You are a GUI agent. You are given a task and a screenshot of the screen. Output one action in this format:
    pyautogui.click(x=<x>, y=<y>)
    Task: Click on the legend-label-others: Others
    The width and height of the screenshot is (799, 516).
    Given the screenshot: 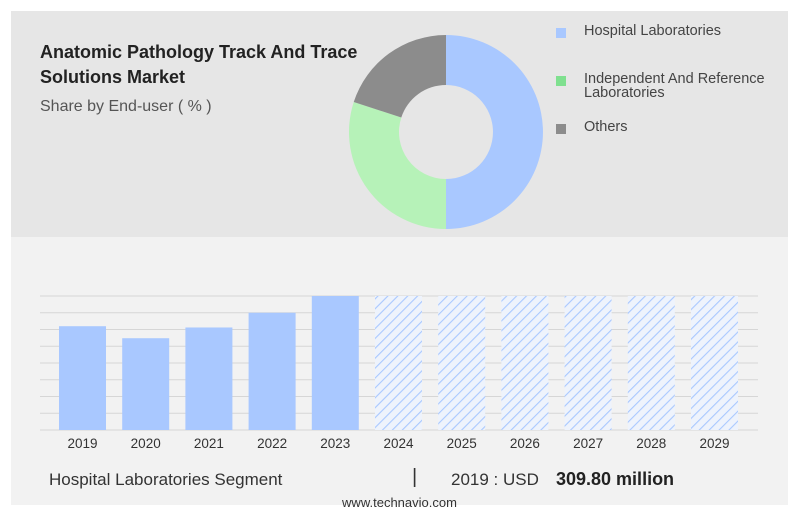 What is the action you would take?
    pyautogui.click(x=606, y=127)
    